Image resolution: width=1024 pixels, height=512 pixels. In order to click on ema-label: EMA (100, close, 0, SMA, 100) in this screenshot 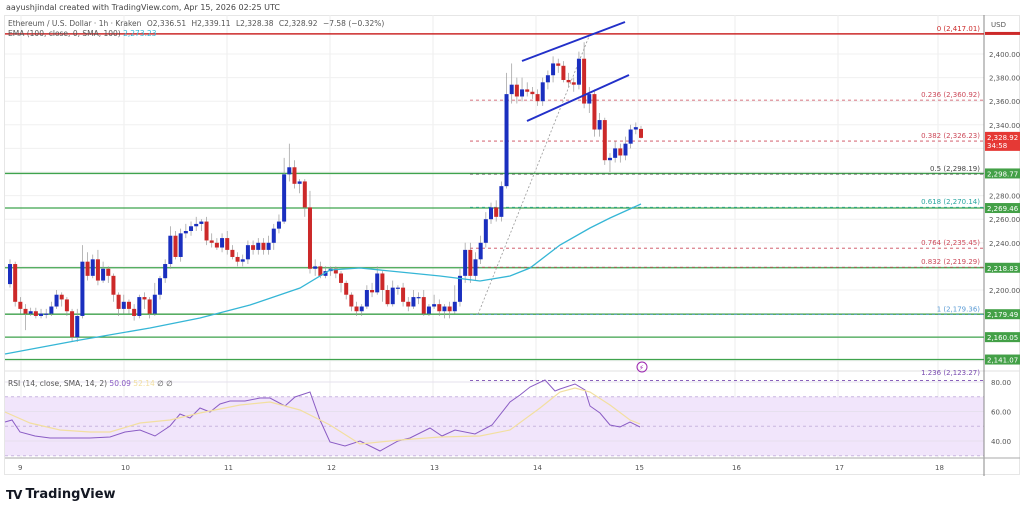, I will do `click(64, 33)`.